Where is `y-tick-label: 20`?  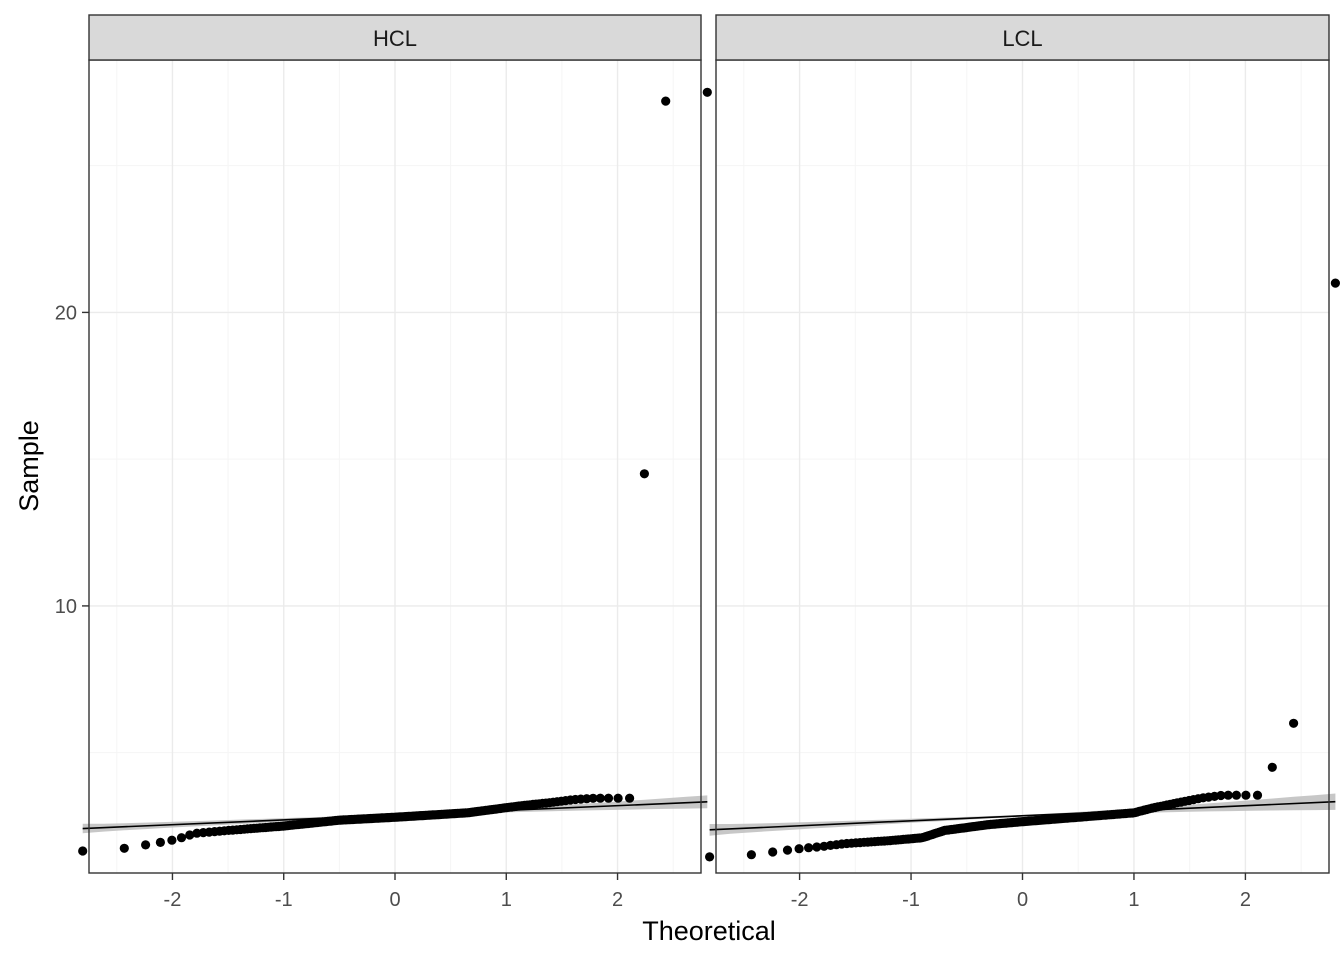 y-tick-label: 20 is located at coordinates (66, 313).